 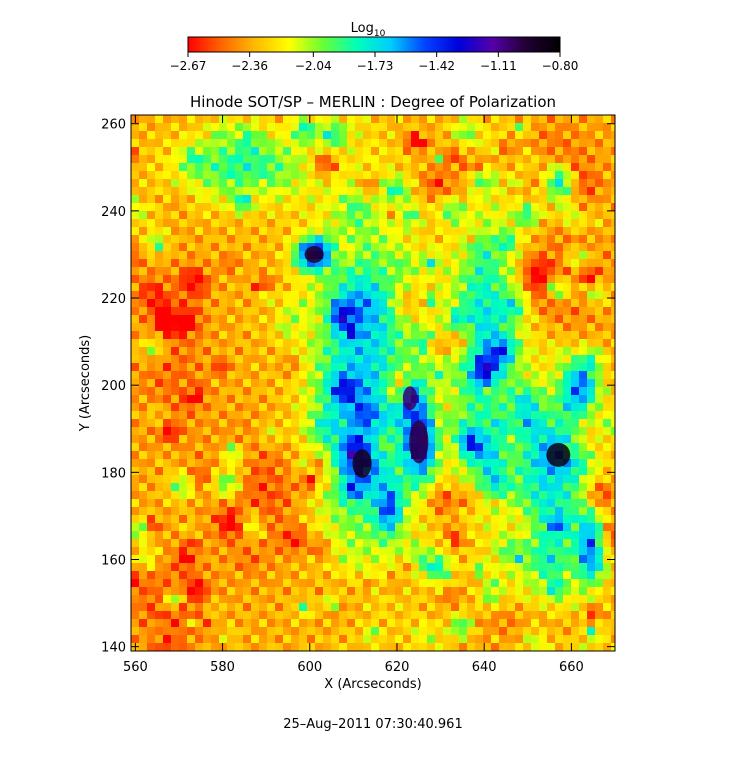 What do you see at coordinates (113, 299) in the screenshot?
I see `y-tick-label: 220` at bounding box center [113, 299].